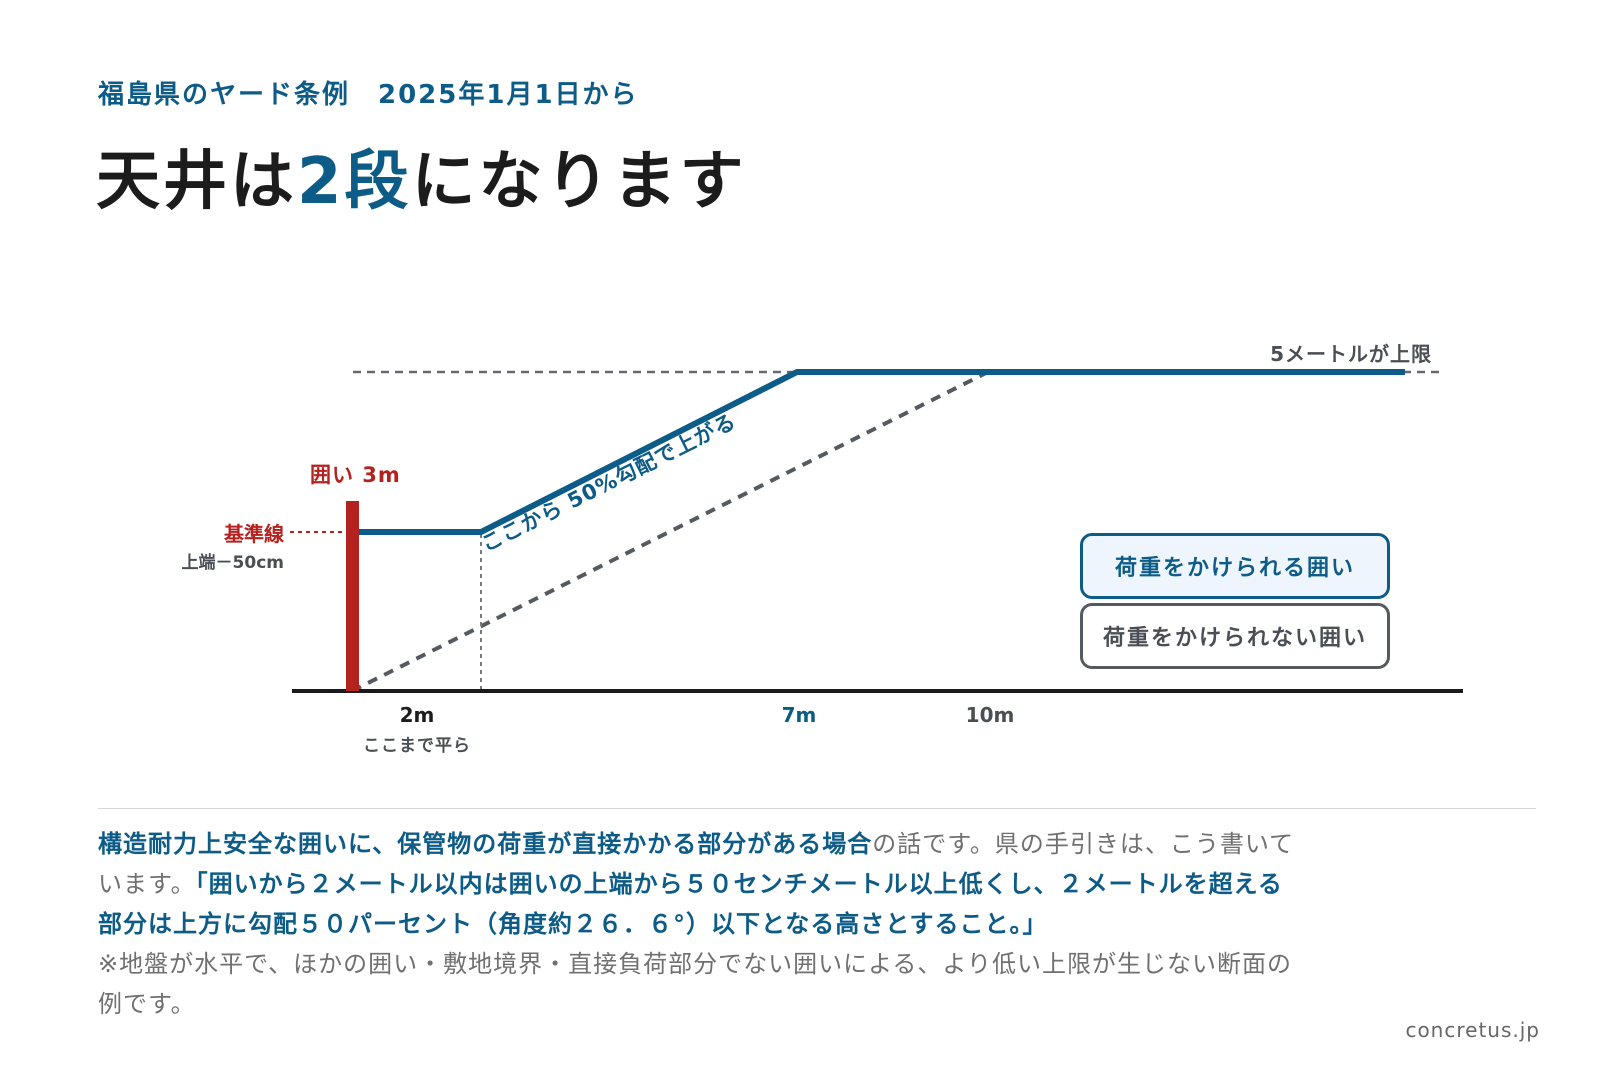 The height and width of the screenshot is (1080, 1620). What do you see at coordinates (254, 534) in the screenshot?
I see `baseline-label: 基準線` at bounding box center [254, 534].